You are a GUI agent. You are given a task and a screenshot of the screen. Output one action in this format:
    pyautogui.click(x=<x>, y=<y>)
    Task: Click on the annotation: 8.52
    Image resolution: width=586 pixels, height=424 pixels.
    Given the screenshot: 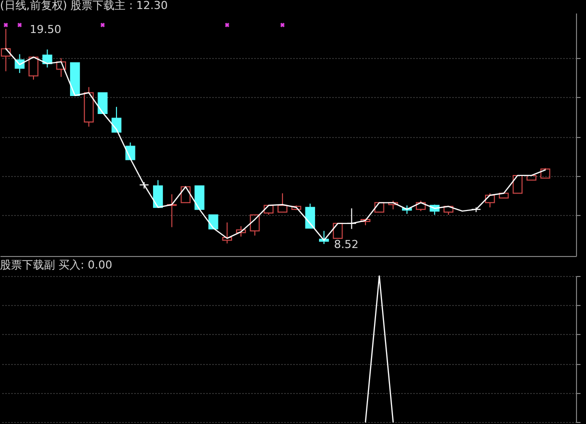 What is the action you would take?
    pyautogui.click(x=346, y=244)
    